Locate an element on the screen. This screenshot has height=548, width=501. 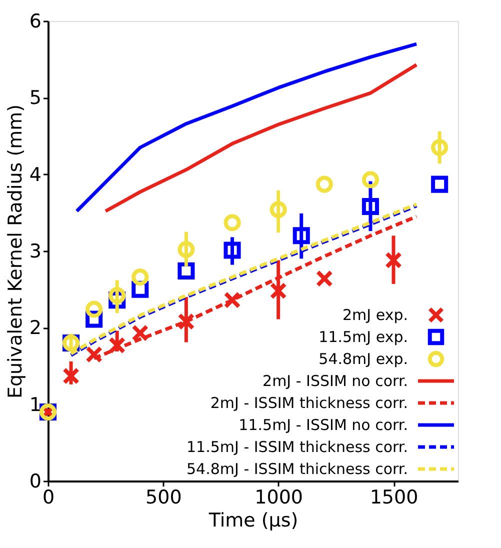
y-tick-label: 3 is located at coordinates (35, 251).